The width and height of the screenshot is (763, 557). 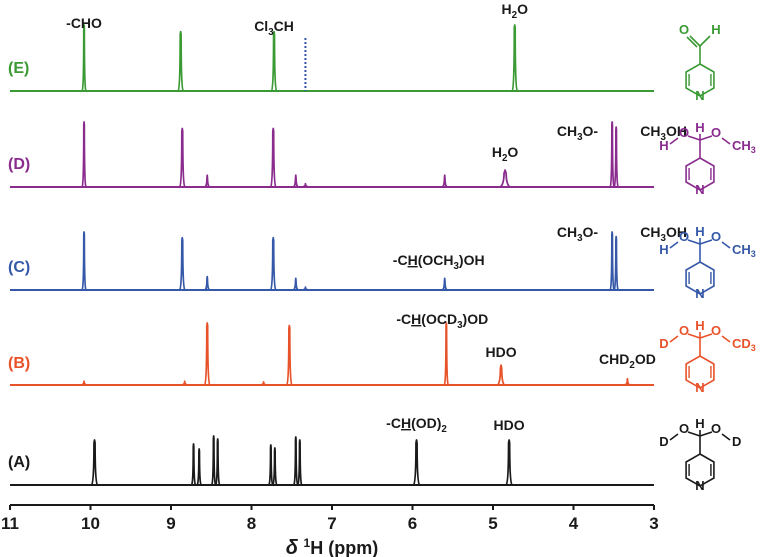 What do you see at coordinates (726, 437) in the screenshot?
I see `o2-me-bond-A` at bounding box center [726, 437].